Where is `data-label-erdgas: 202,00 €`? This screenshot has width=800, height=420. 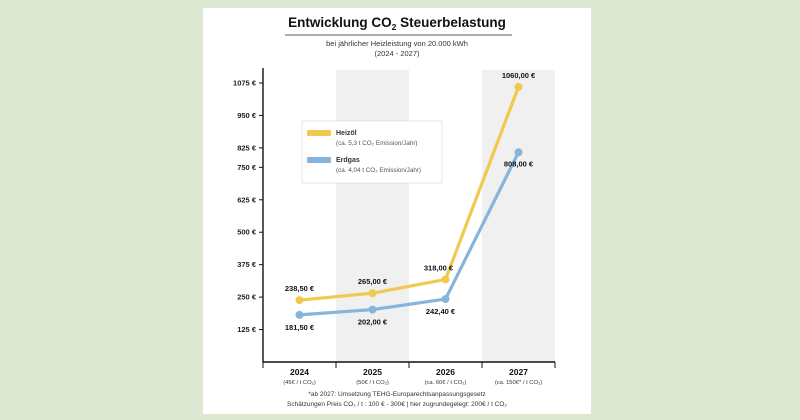
data-label-erdgas: 202,00 € is located at coordinates (373, 322).